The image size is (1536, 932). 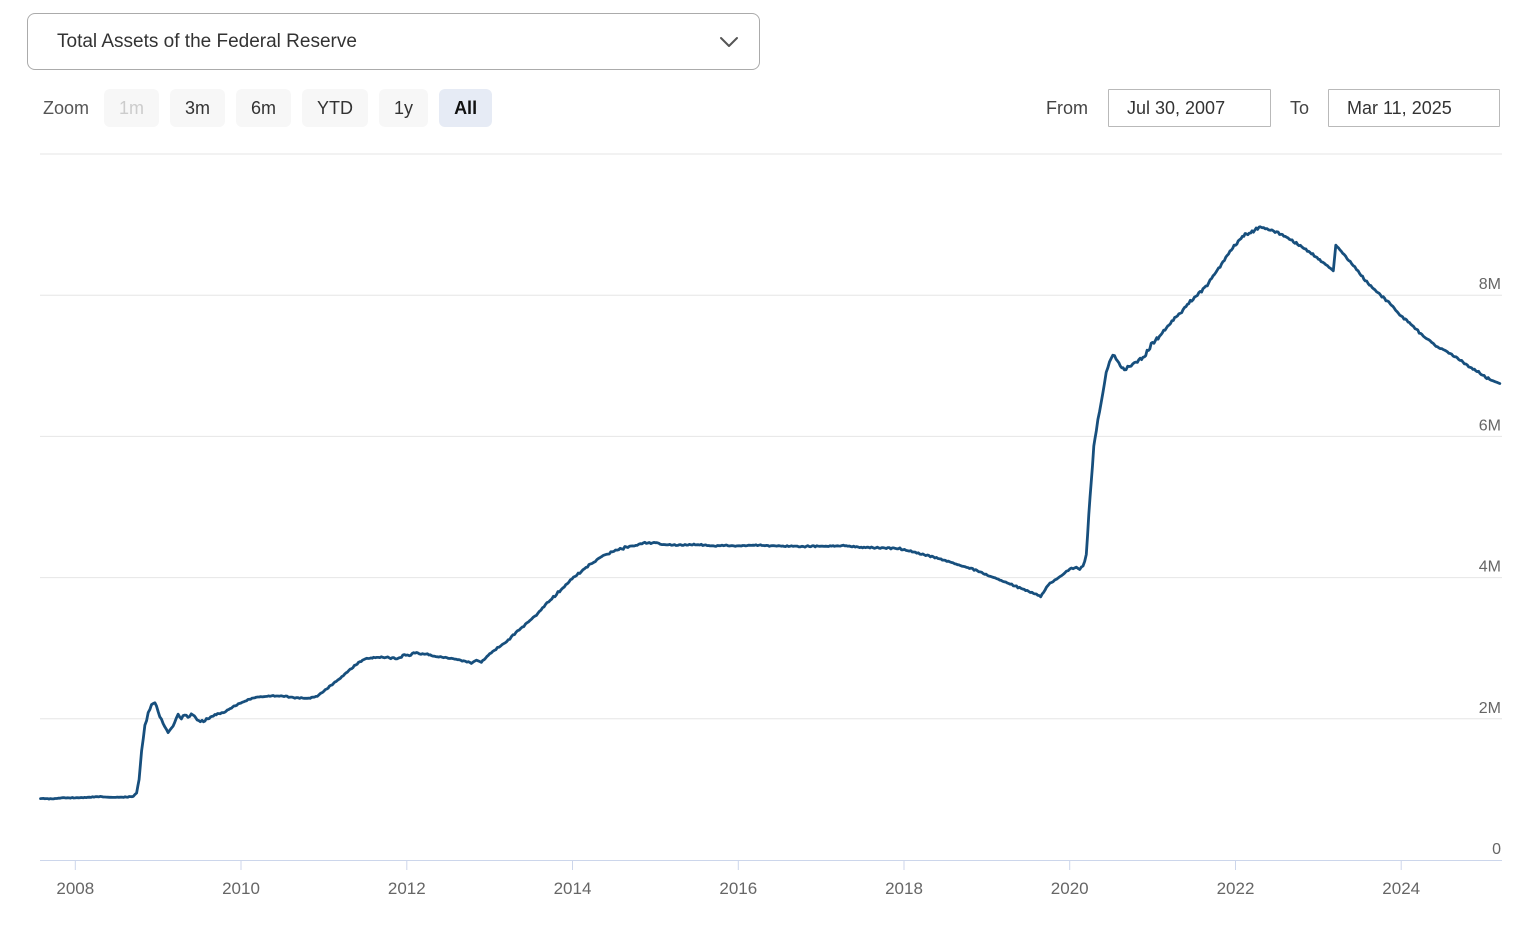 I want to click on zoom-buttons-group: 1m 3m 6m YTD 1y All, so click(x=298, y=108).